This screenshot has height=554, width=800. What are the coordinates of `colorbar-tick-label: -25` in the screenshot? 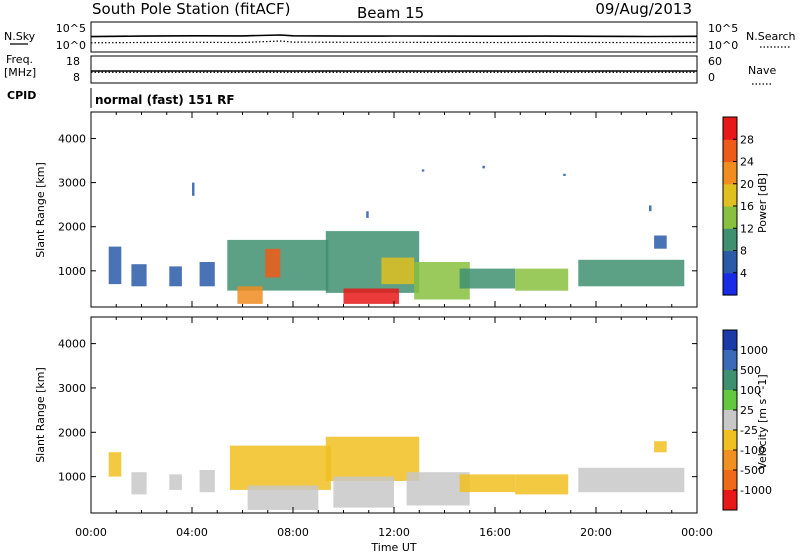 It's located at (749, 430).